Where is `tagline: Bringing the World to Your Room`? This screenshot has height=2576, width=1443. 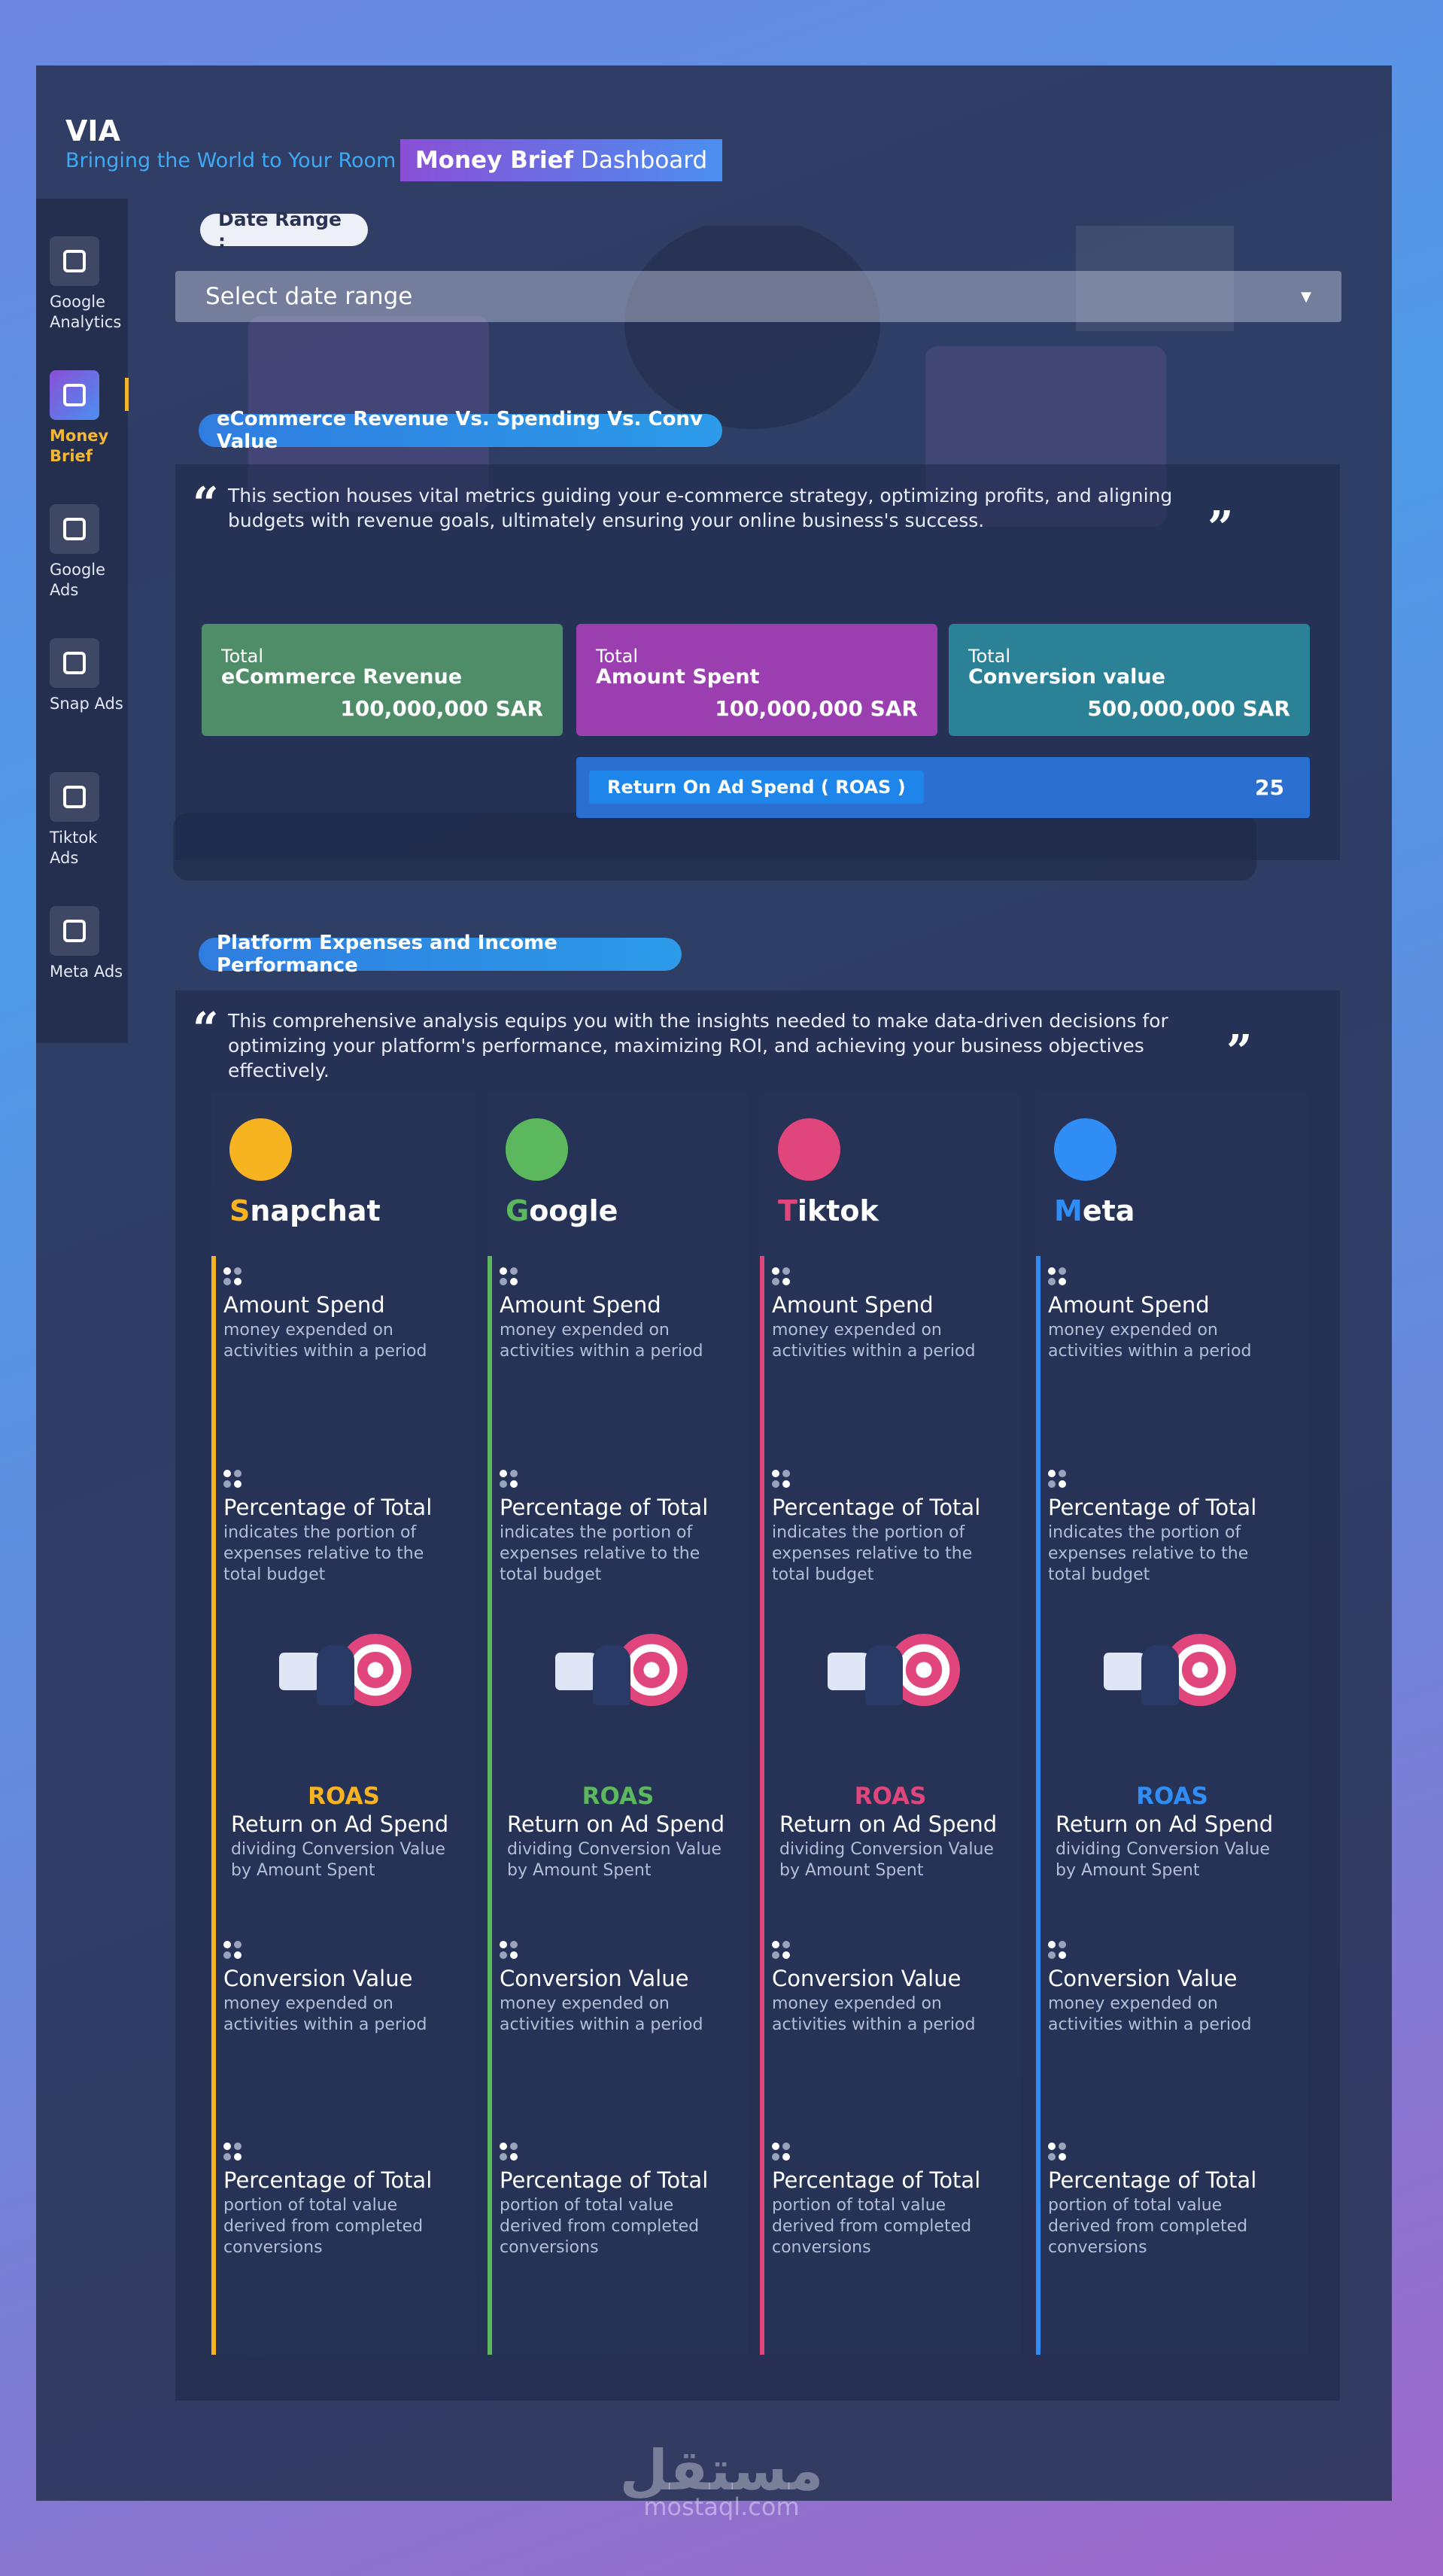
tagline: Bringing the World to Your Room is located at coordinates (230, 160).